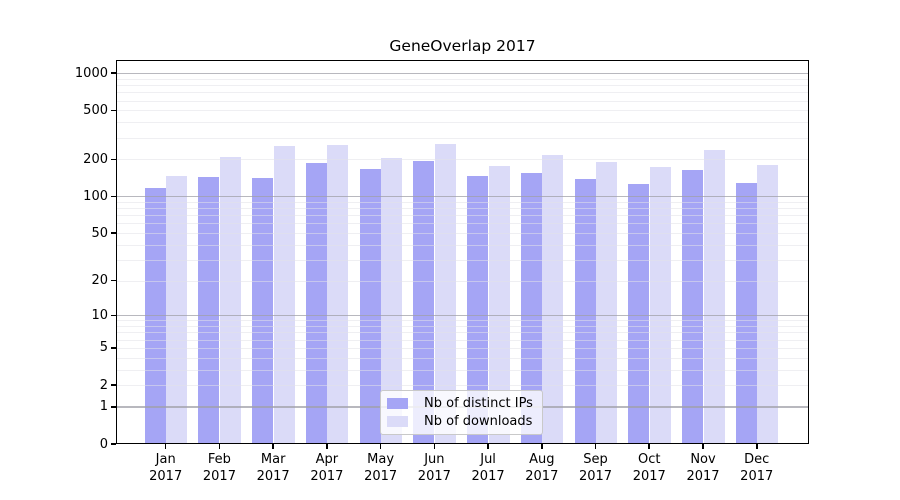  I want to click on y-tick-label: 100, so click(95, 196).